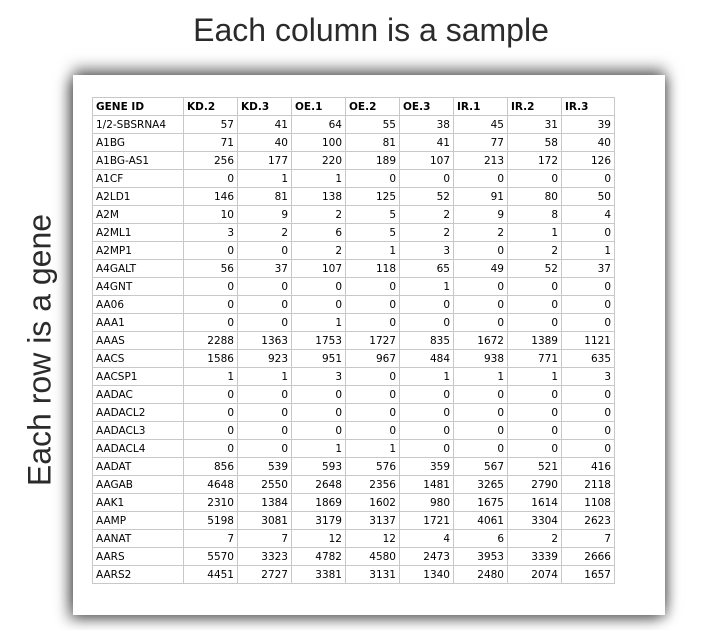  Describe the element at coordinates (353, 358) in the screenshot. I see `table-row: AACS 1586 923 951 967 484 938 771 635` at that location.